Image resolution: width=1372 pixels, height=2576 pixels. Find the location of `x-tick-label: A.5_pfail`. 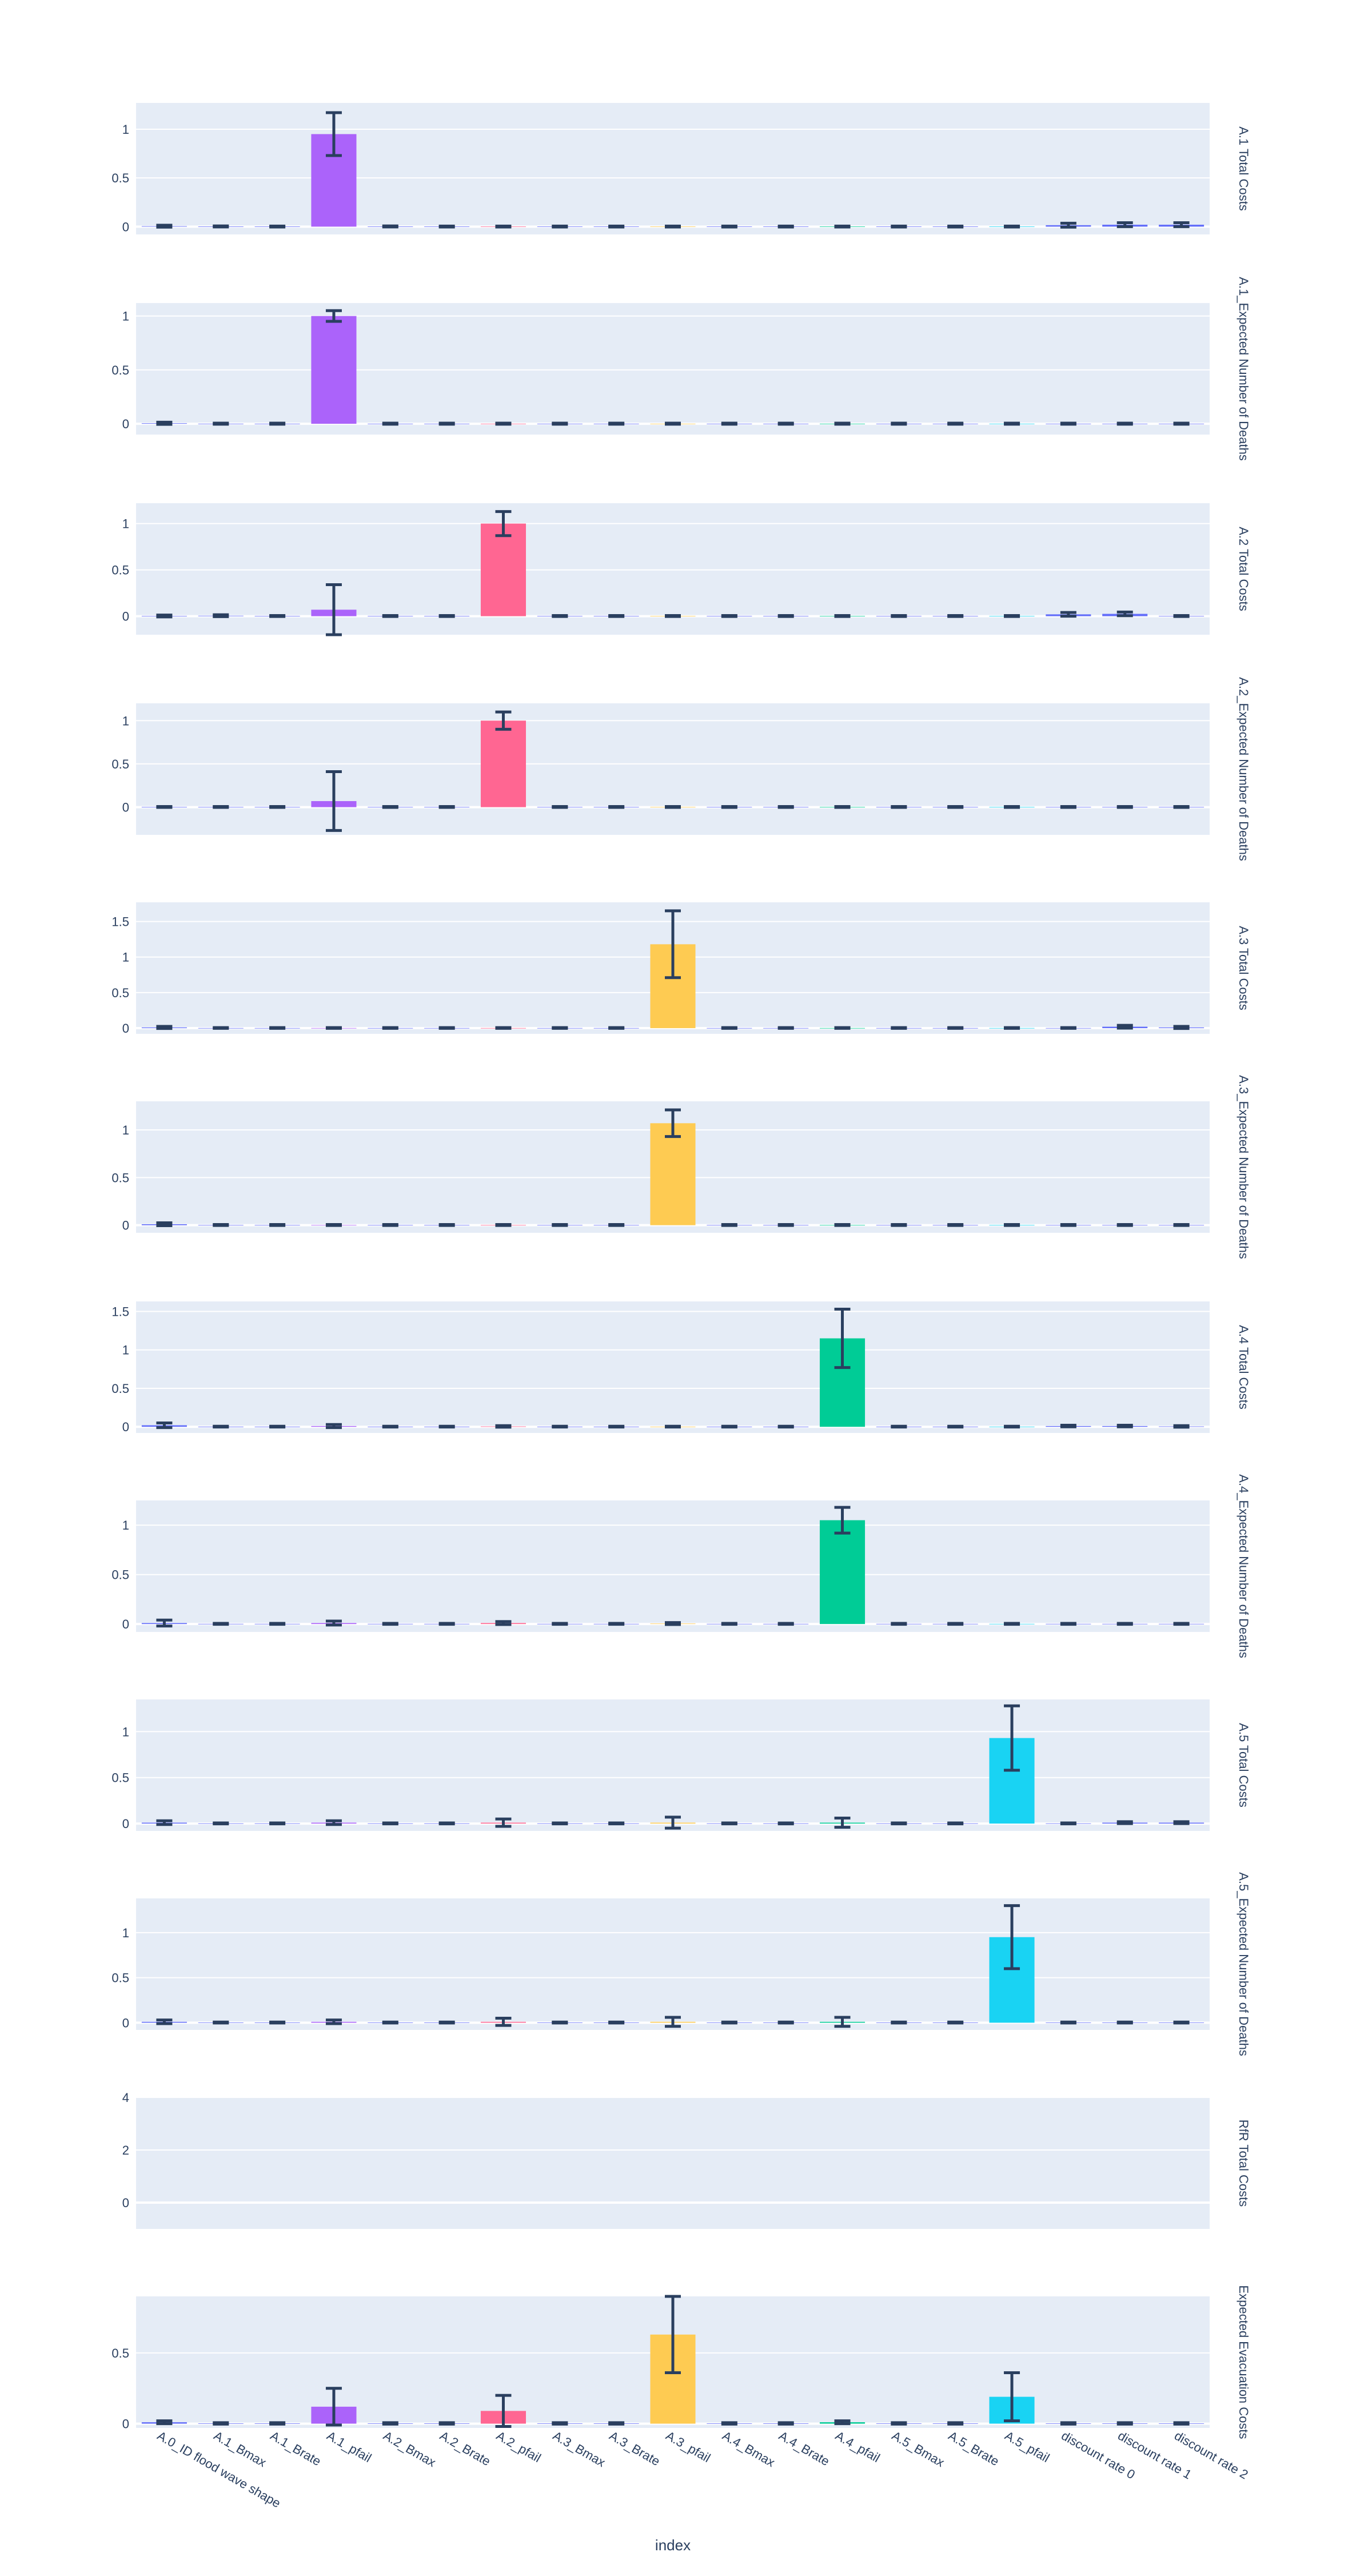

x-tick-label: A.5_pfail is located at coordinates (1027, 2446).